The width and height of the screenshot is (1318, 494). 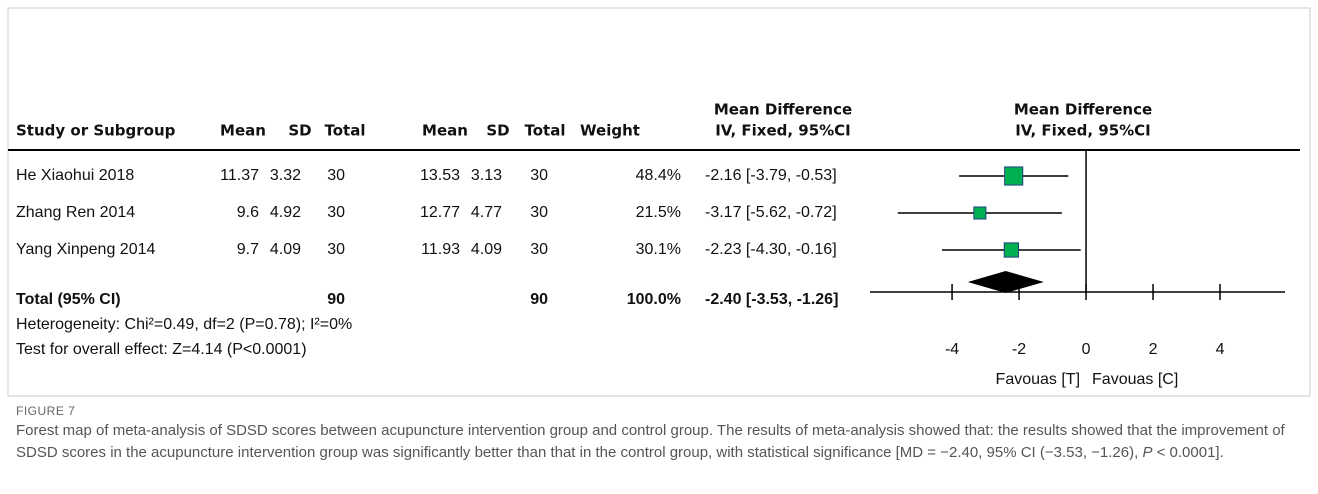 What do you see at coordinates (75, 175) in the screenshot?
I see `cell: He Xiaohui 2018` at bounding box center [75, 175].